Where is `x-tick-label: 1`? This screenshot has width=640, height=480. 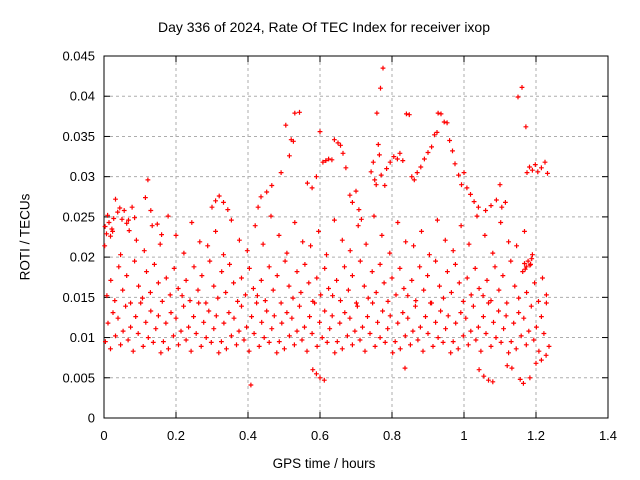
x-tick-label: 1 is located at coordinates (463, 435).